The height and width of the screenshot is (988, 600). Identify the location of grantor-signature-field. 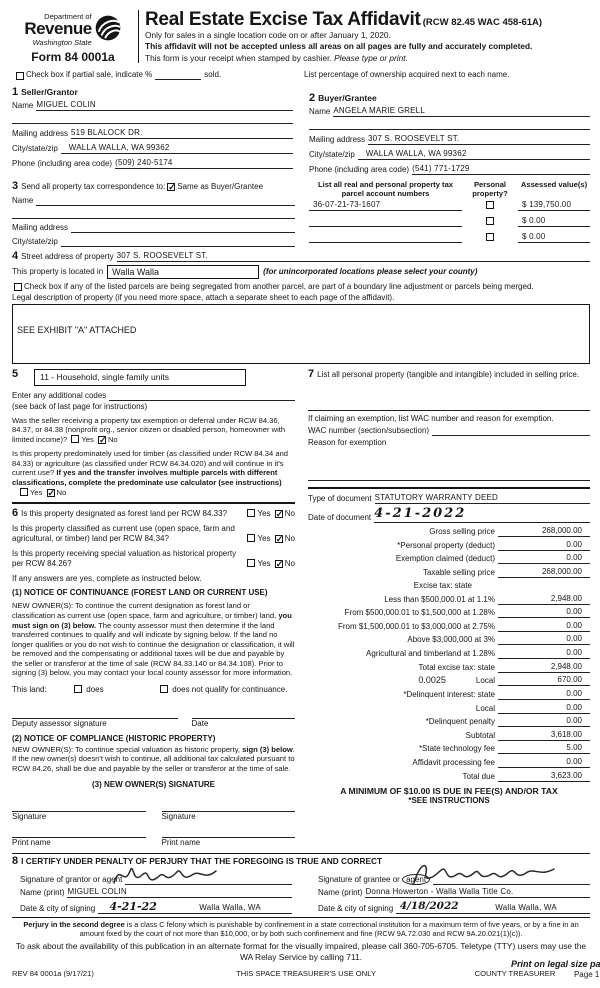
(208, 880).